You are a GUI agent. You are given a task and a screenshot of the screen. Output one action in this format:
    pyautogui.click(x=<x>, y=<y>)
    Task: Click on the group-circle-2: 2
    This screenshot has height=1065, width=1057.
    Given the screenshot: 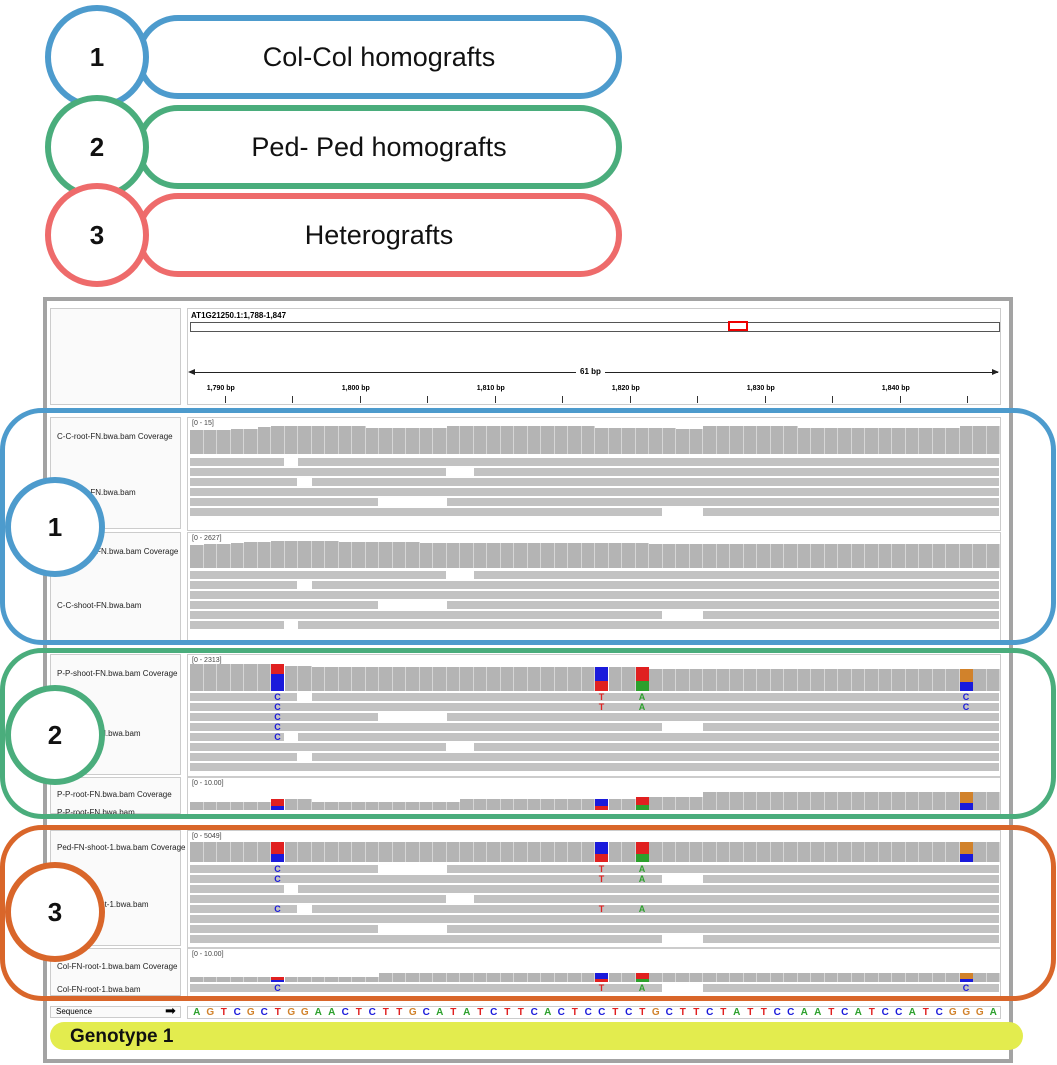 What is the action you would take?
    pyautogui.click(x=55, y=735)
    